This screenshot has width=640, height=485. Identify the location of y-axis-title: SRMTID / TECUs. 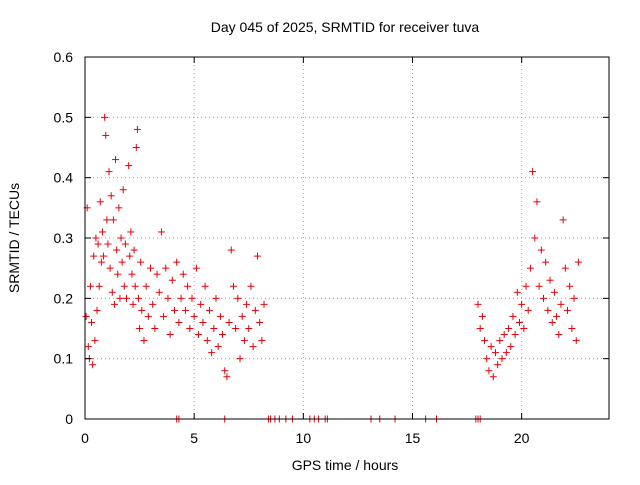
(14, 238).